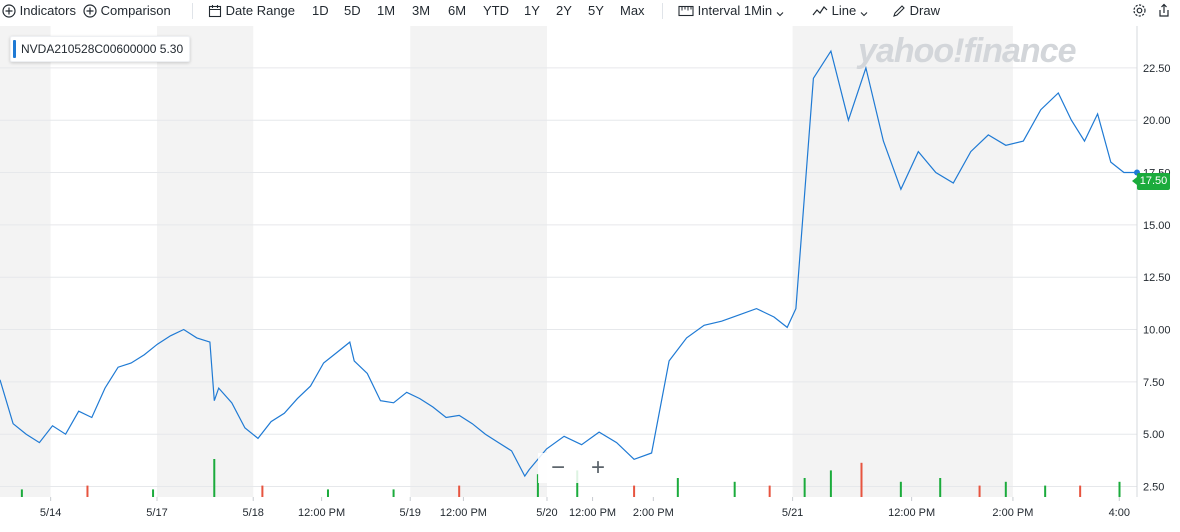 This screenshot has height=532, width=1180. I want to click on chart-type-dropdown: Line, so click(840, 11).